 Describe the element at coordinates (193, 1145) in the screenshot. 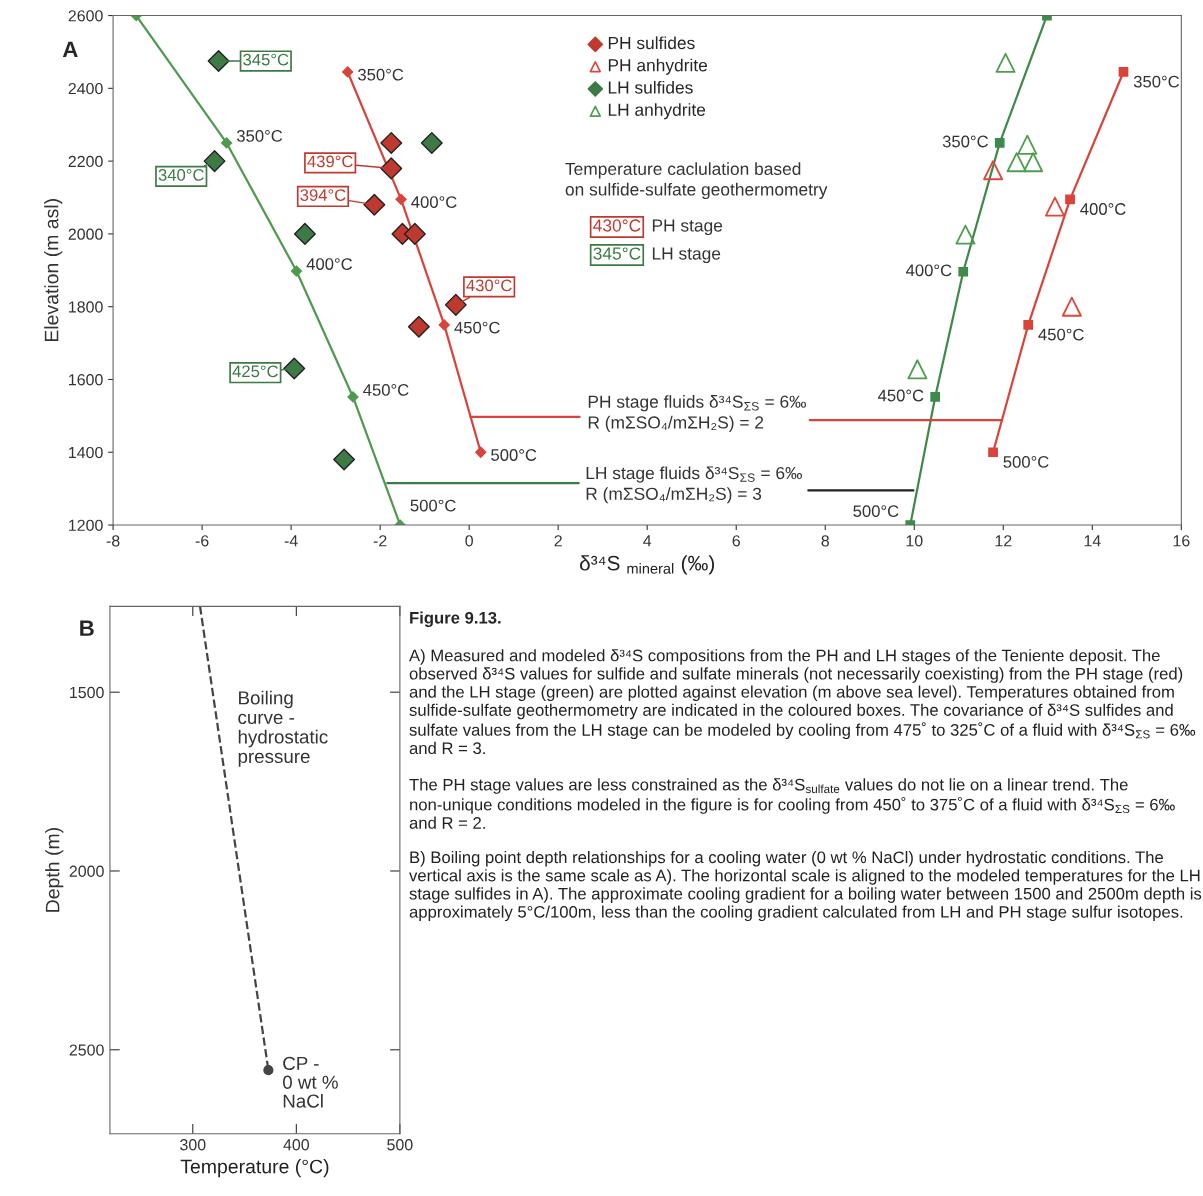

I see `x-tick-label: 300` at that location.